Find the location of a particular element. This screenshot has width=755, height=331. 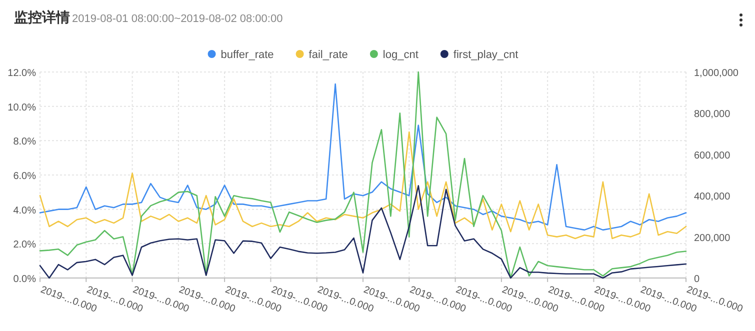

y2-tick-label: 600,000 is located at coordinates (712, 156).